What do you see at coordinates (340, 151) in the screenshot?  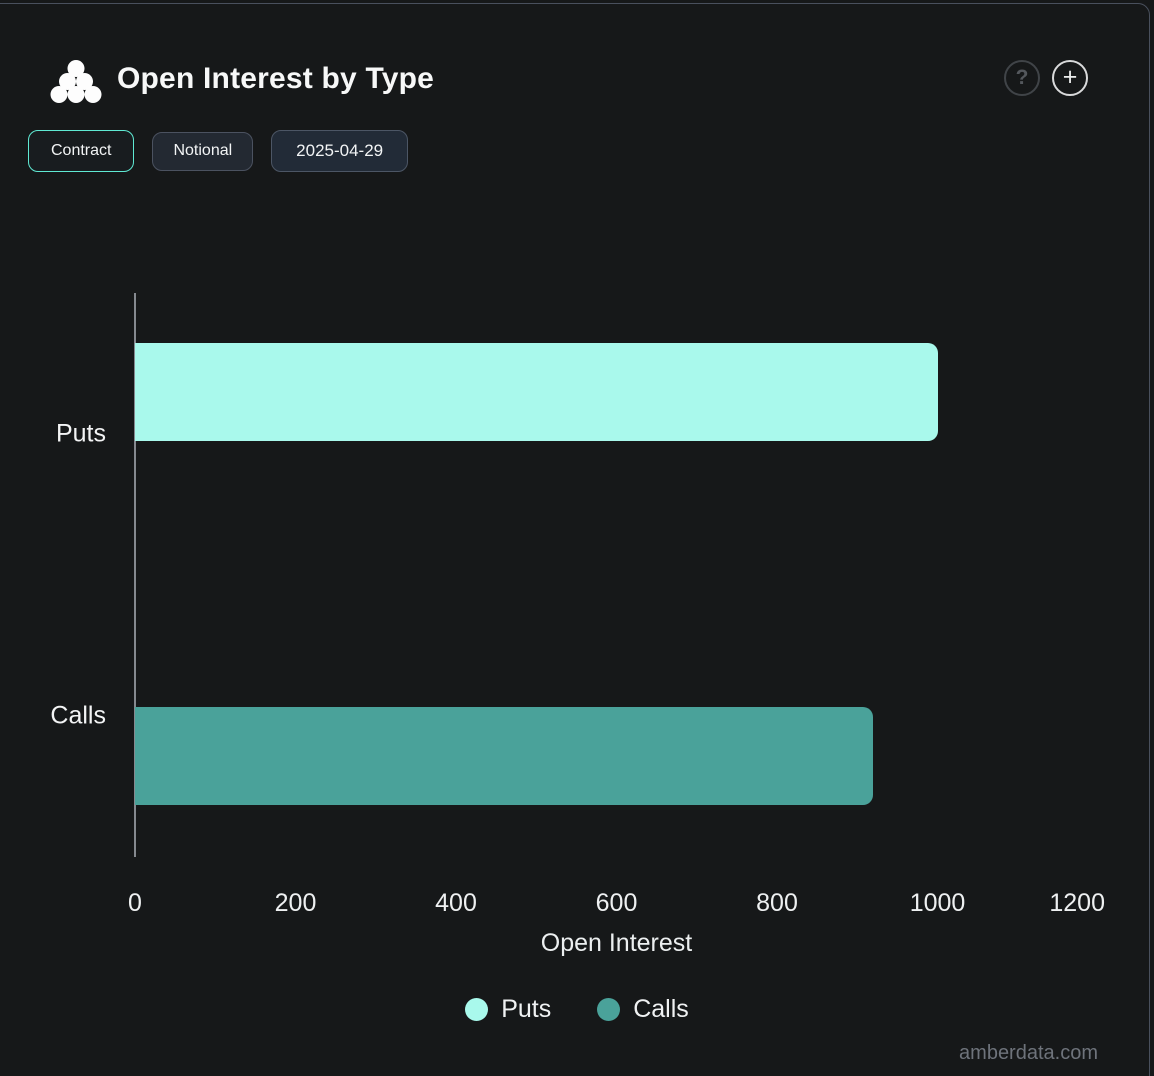 I see `date-picker-button: 2025-04-29` at bounding box center [340, 151].